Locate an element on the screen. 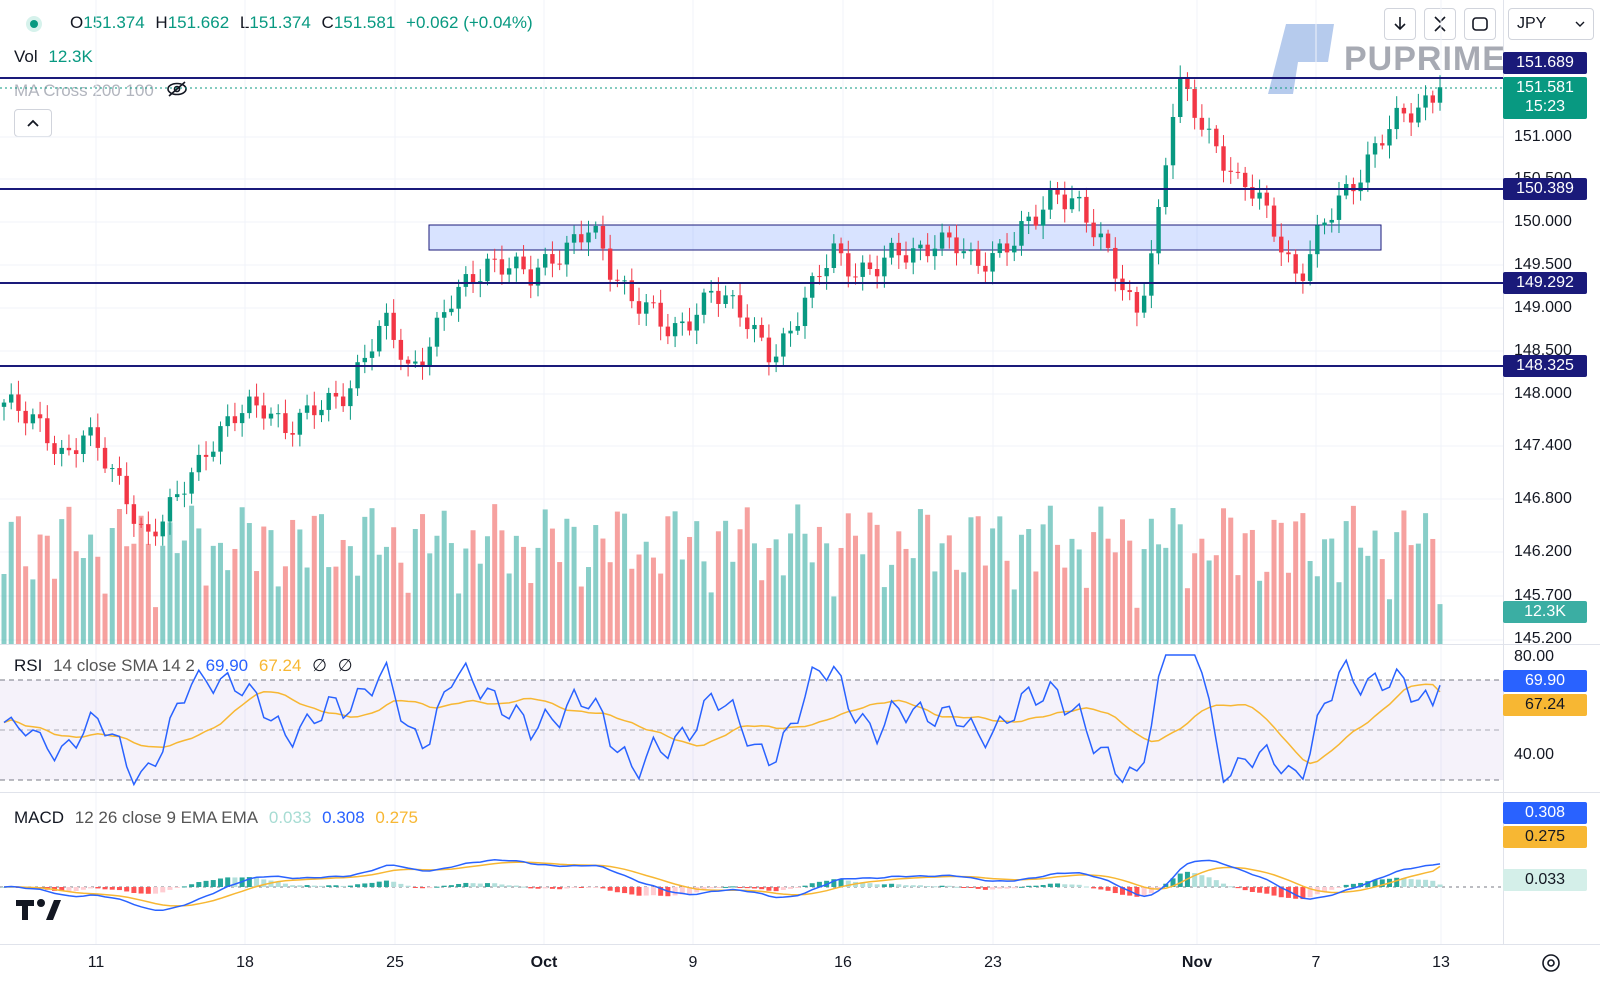  brand-watermark: PUPRIME is located at coordinates (1386, 60).